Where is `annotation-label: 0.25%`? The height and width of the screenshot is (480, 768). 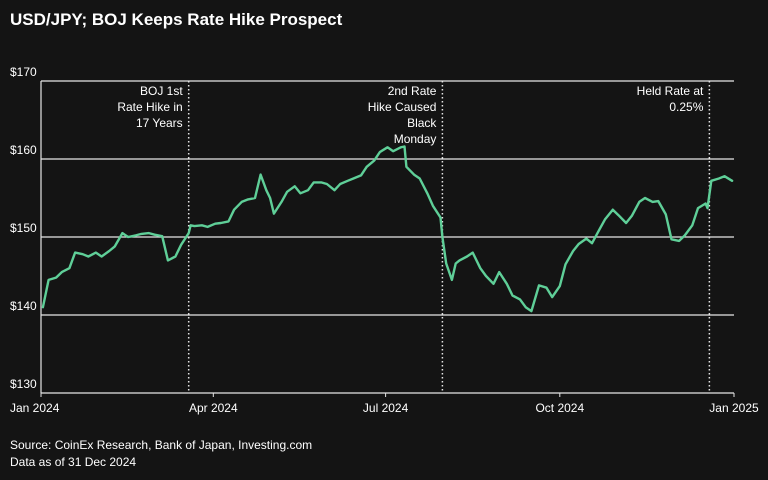 annotation-label: 0.25% is located at coordinates (686, 107).